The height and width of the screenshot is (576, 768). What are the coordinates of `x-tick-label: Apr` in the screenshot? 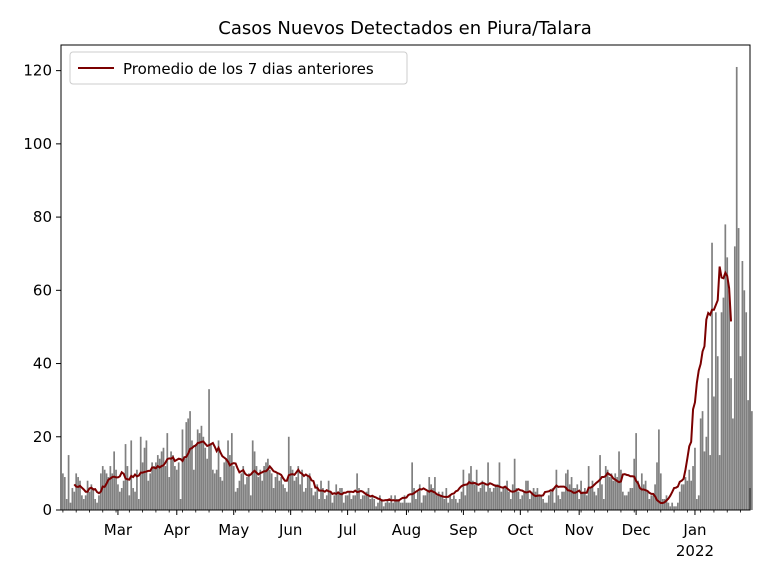 It's located at (177, 530).